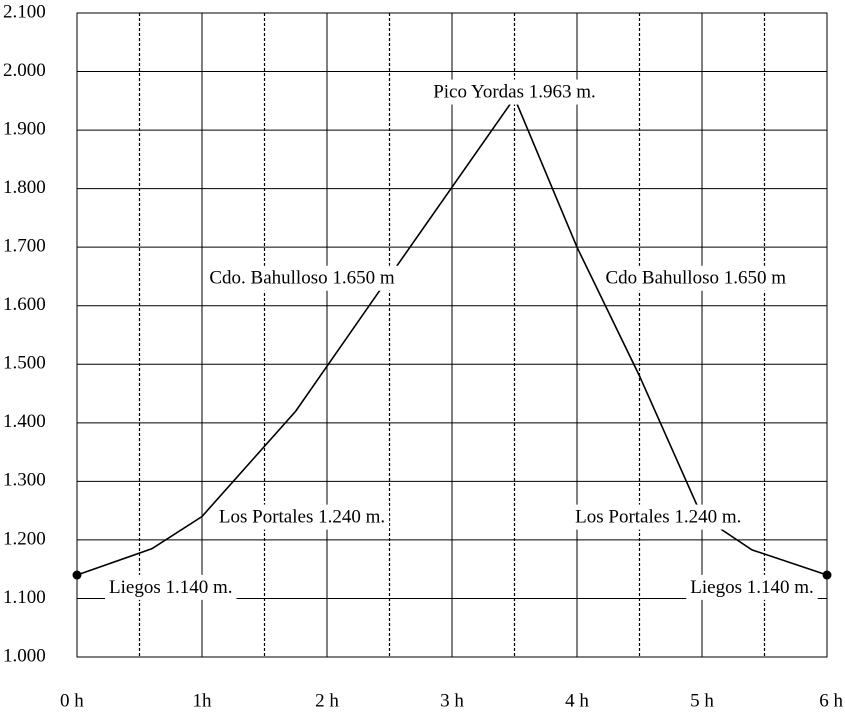  Describe the element at coordinates (24, 128) in the screenshot. I see `y-tick-label: 1.900` at that location.